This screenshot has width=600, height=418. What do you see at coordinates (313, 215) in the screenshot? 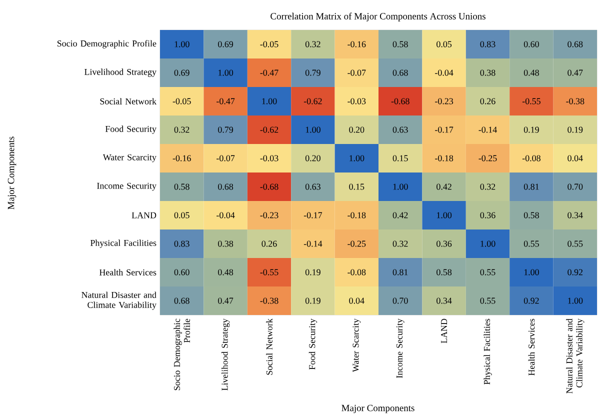
I see `data-label: -0.17` at bounding box center [313, 215].